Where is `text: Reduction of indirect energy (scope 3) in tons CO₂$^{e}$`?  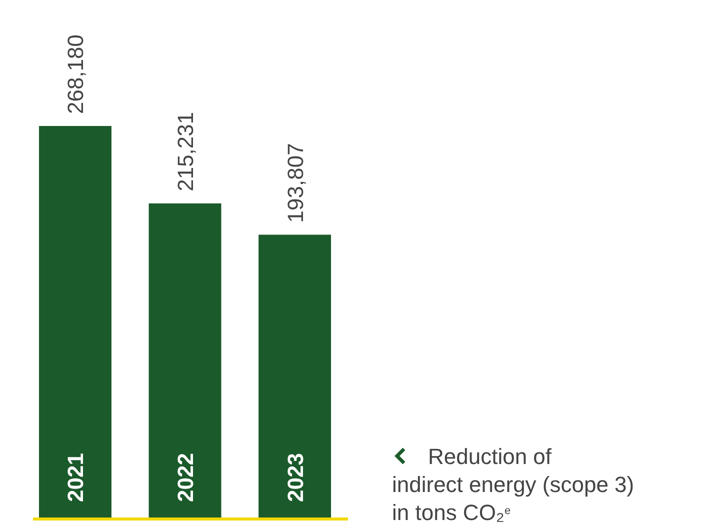 text: Reduction of indirect energy (scope 3) in tons CO₂$^{e}$ is located at coordinates (513, 483).